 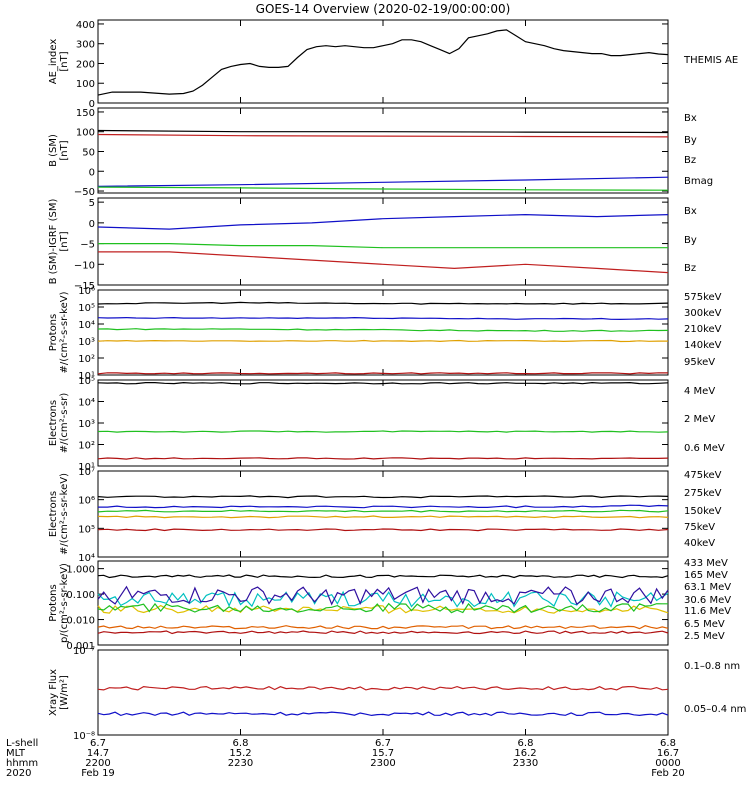 What do you see at coordinates (703, 329) in the screenshot?
I see `legend-label: 210keV` at bounding box center [703, 329].